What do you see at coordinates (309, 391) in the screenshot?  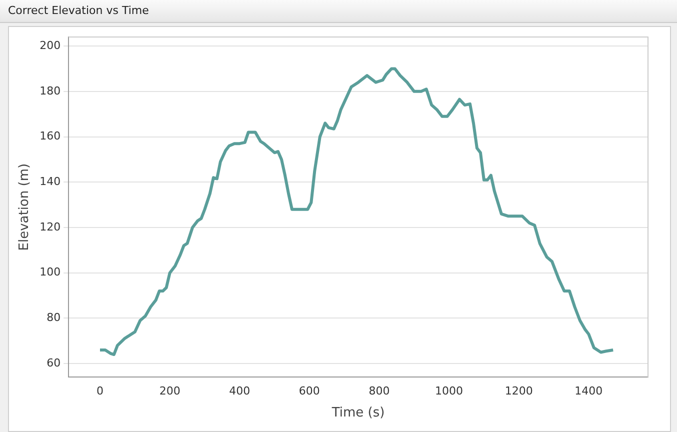 I see `x-tick-label: 600` at bounding box center [309, 391].